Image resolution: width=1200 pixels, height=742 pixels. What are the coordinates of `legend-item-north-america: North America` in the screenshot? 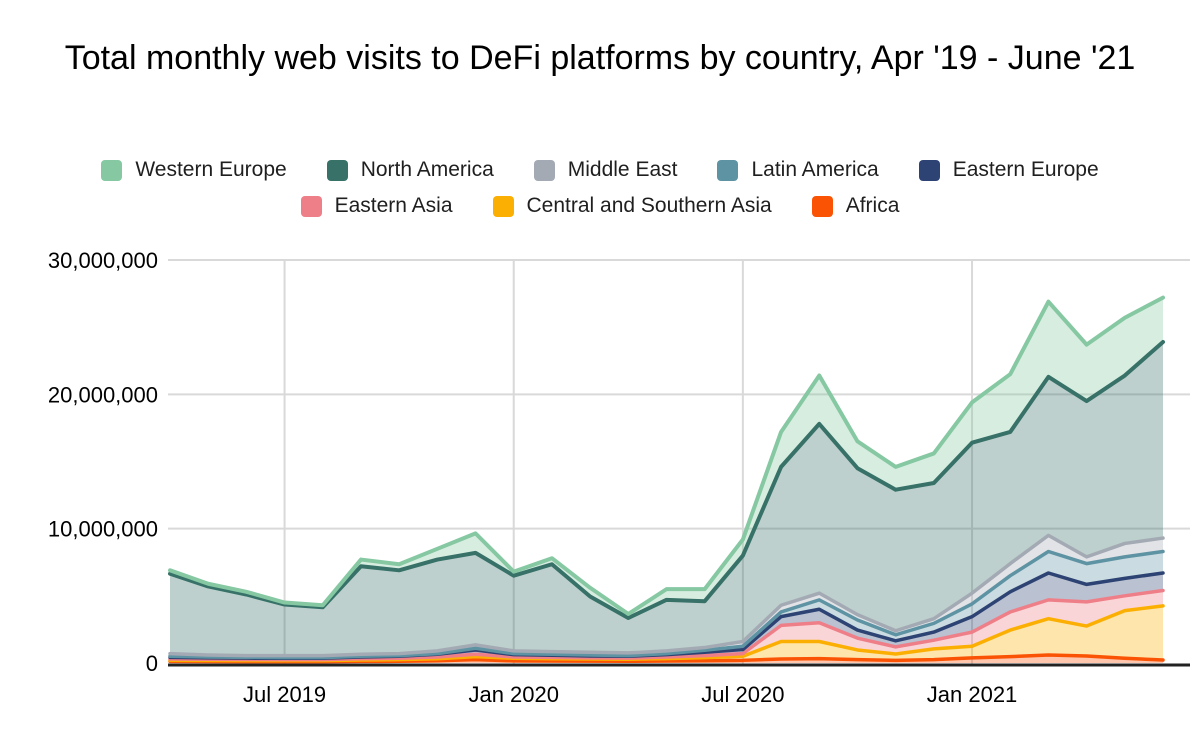 It's located at (410, 170).